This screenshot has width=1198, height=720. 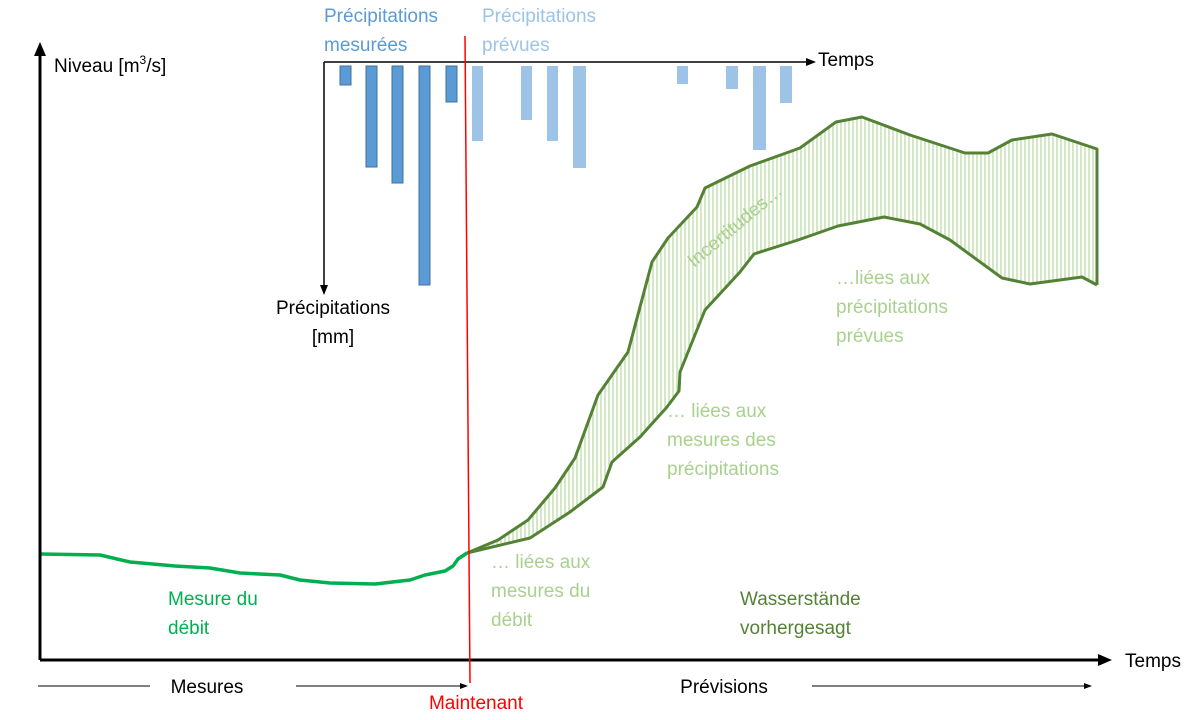 I want to click on discharge-uncertainty-line3: débit, so click(x=512, y=620).